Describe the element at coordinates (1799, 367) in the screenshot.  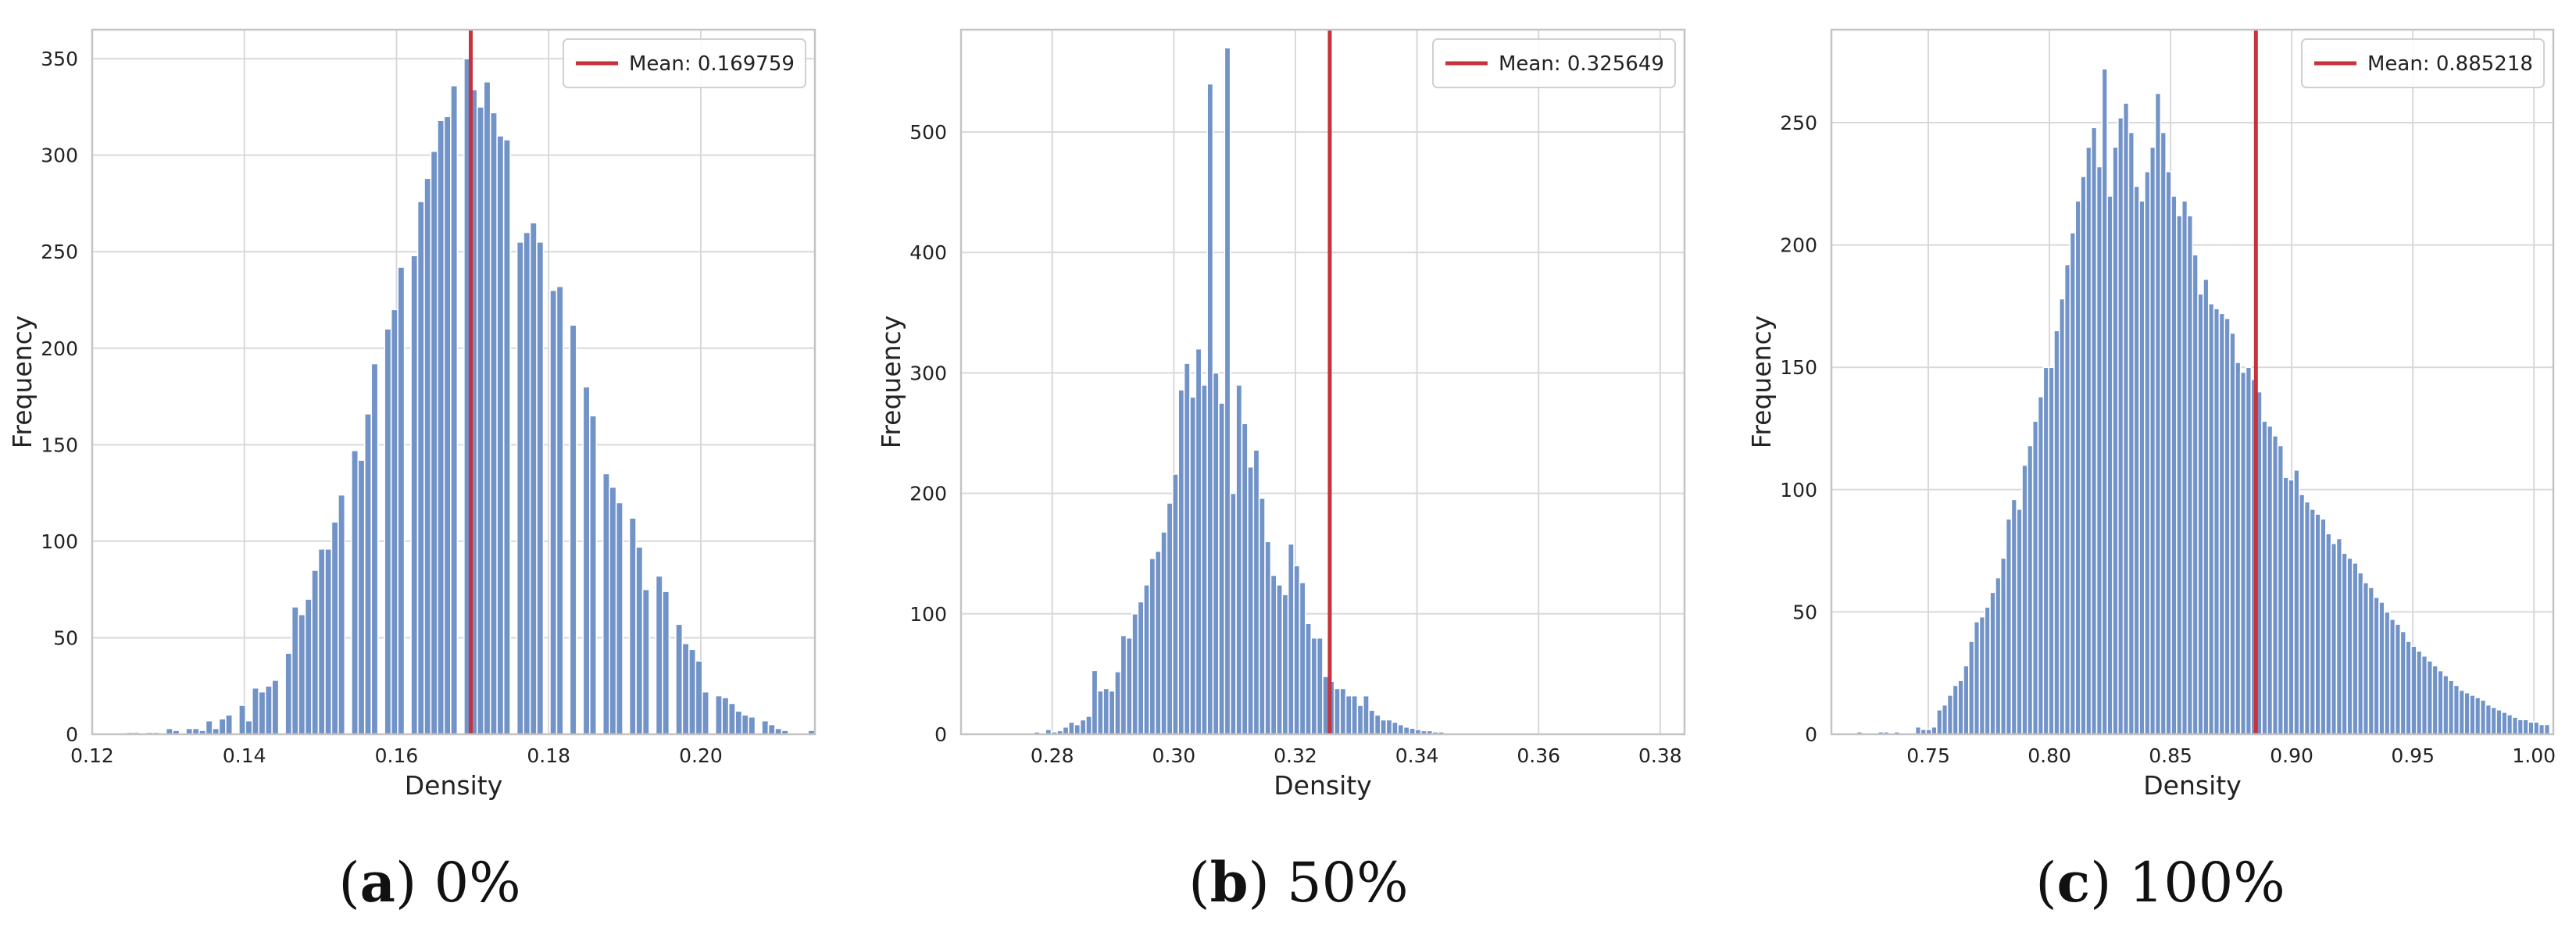
I see `y-tick-label: 150` at that location.